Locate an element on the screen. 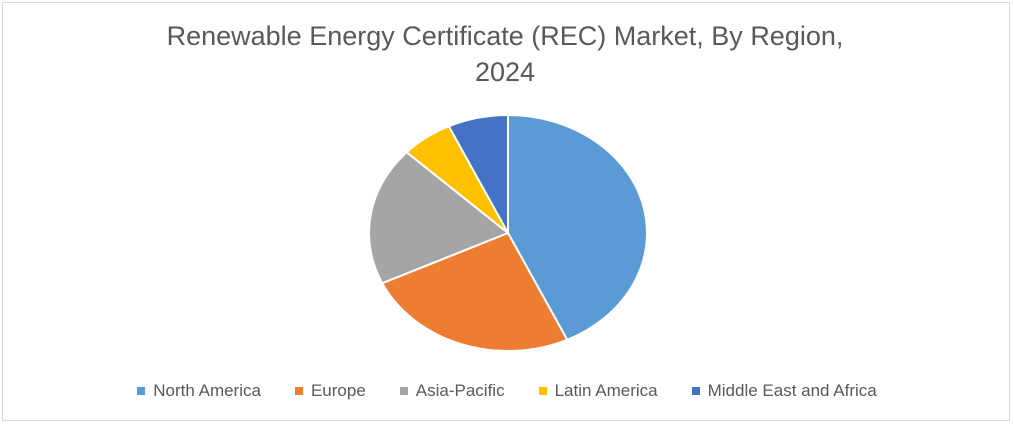 The width and height of the screenshot is (1014, 425). legend-label-latin-america: Latin America is located at coordinates (606, 390).